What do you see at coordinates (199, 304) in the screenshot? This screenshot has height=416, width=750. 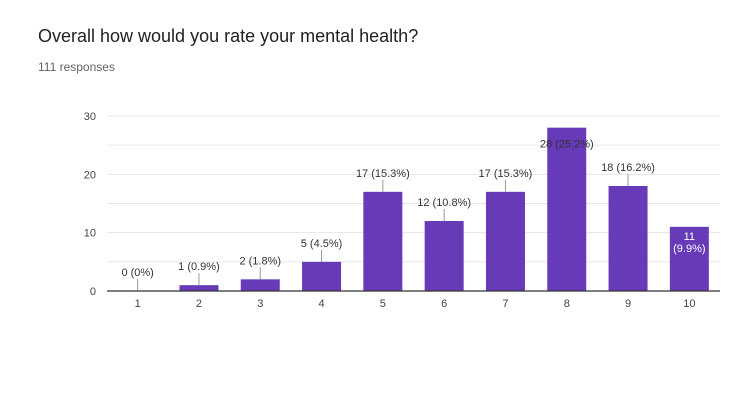 I see `x-tick-label: 2` at bounding box center [199, 304].